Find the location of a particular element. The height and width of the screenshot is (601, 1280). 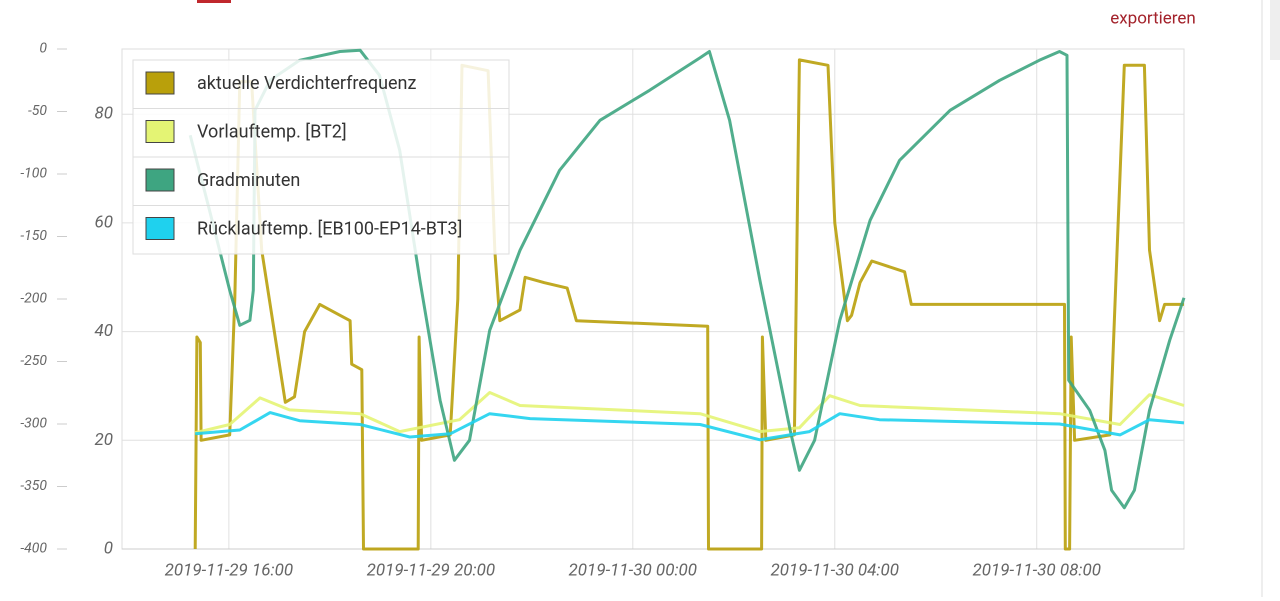

y-tick-label: 40 is located at coordinates (103, 331).